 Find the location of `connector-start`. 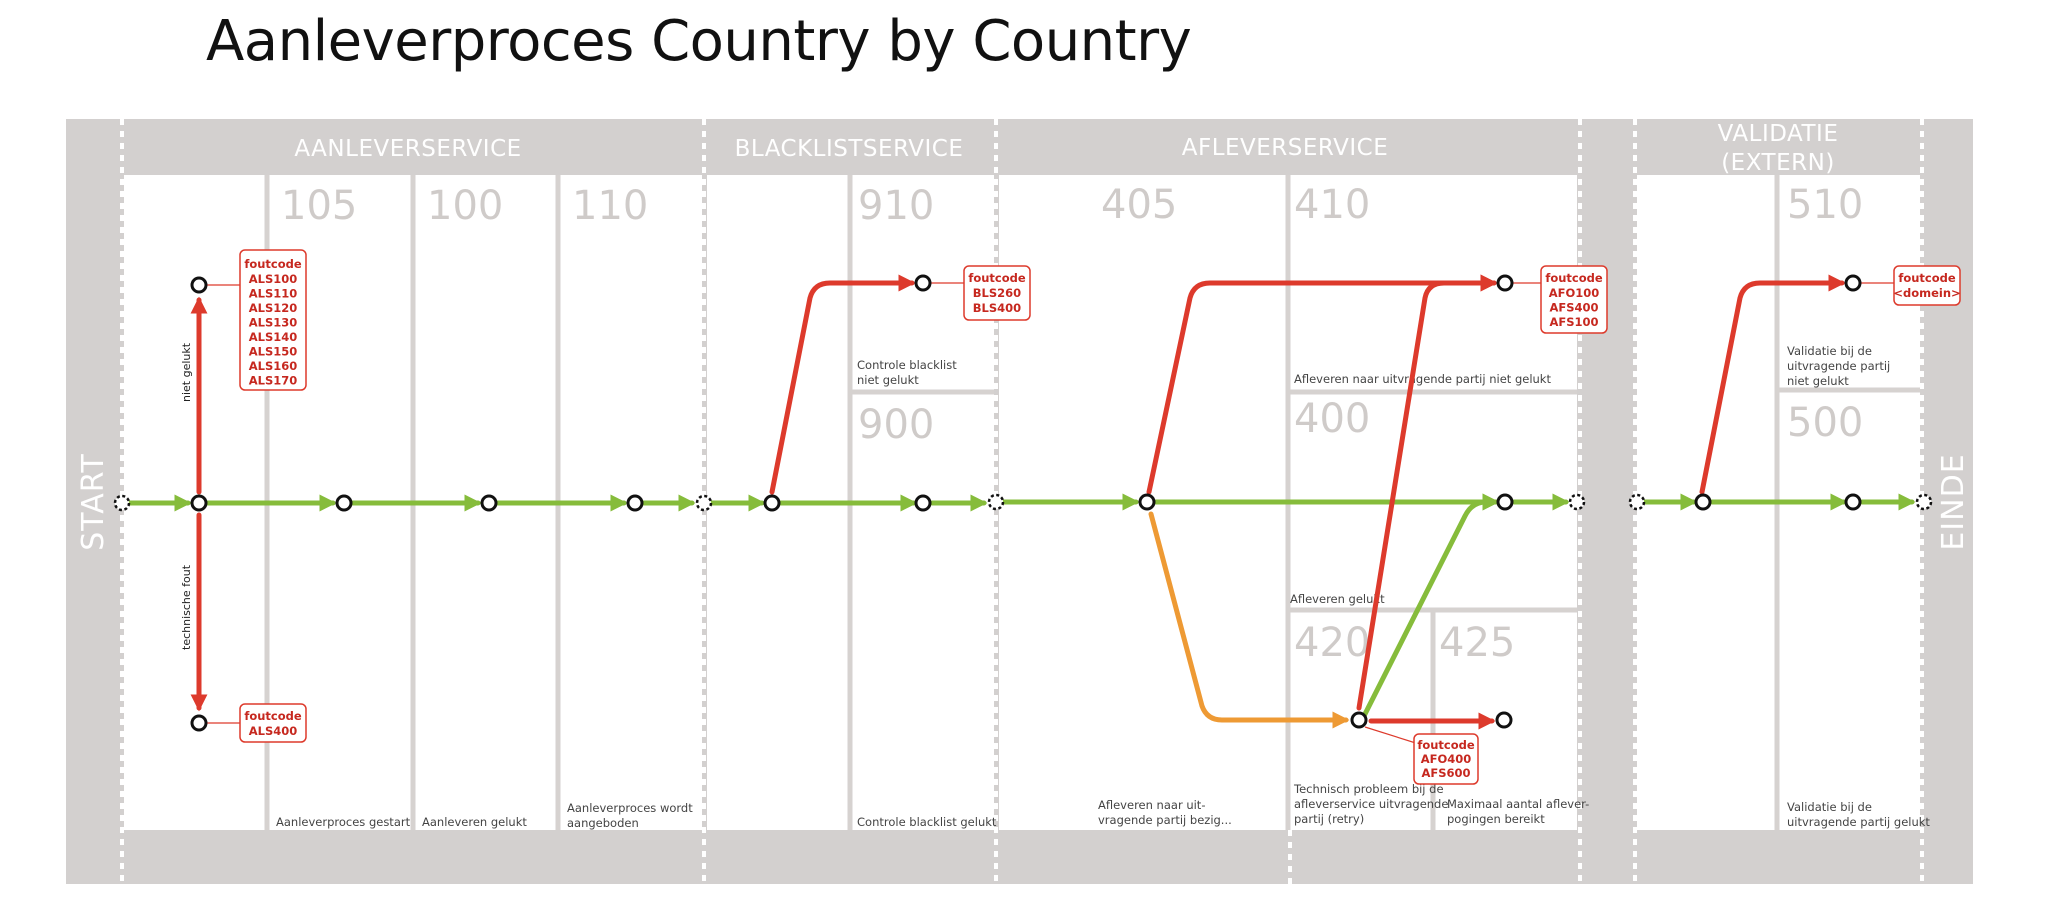

connector-start is located at coordinates (122, 503).